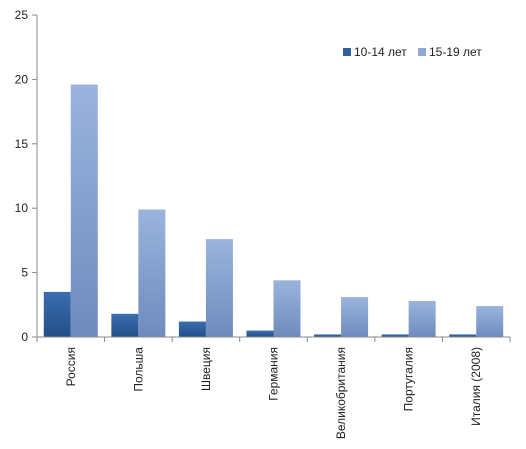  What do you see at coordinates (22, 208) in the screenshot?
I see `y-tick-label: 10` at bounding box center [22, 208].